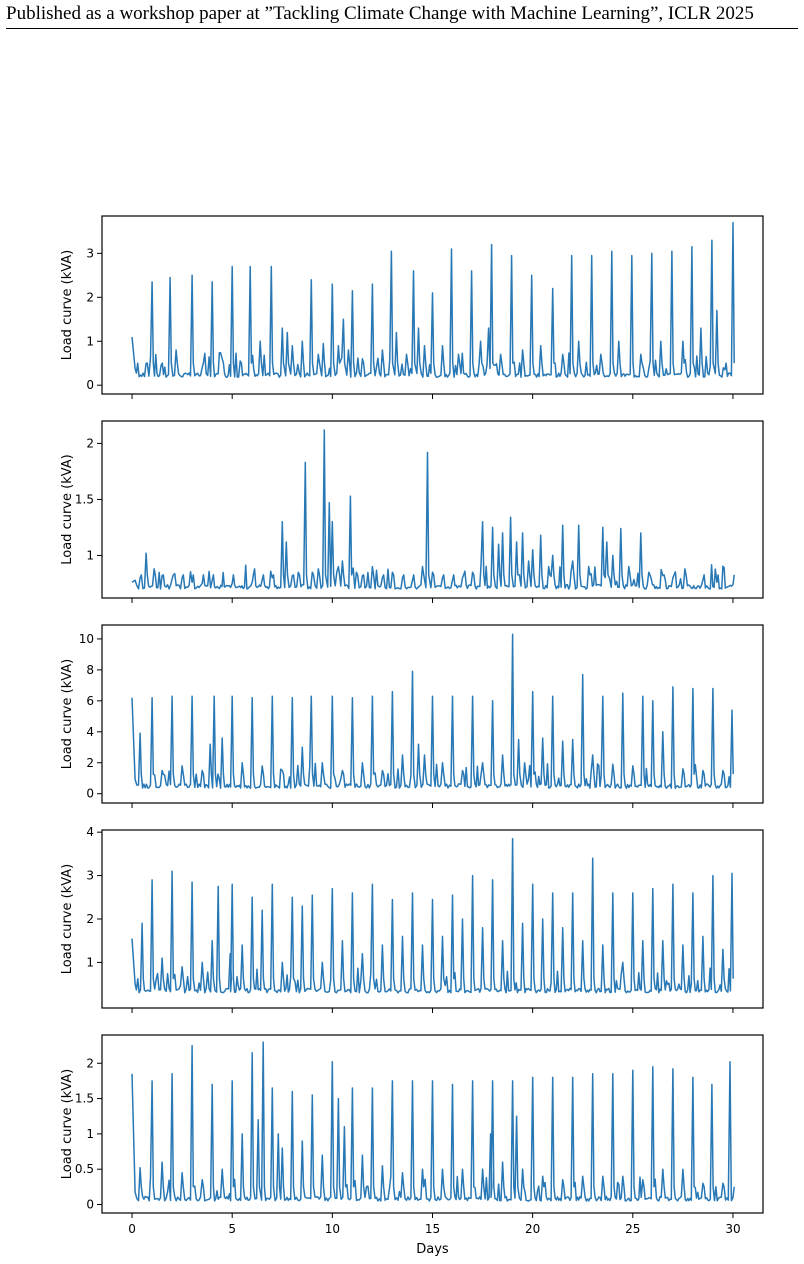 The height and width of the screenshot is (1264, 804). Describe the element at coordinates (532, 1229) in the screenshot. I see `x-tick-label: 20` at that location.